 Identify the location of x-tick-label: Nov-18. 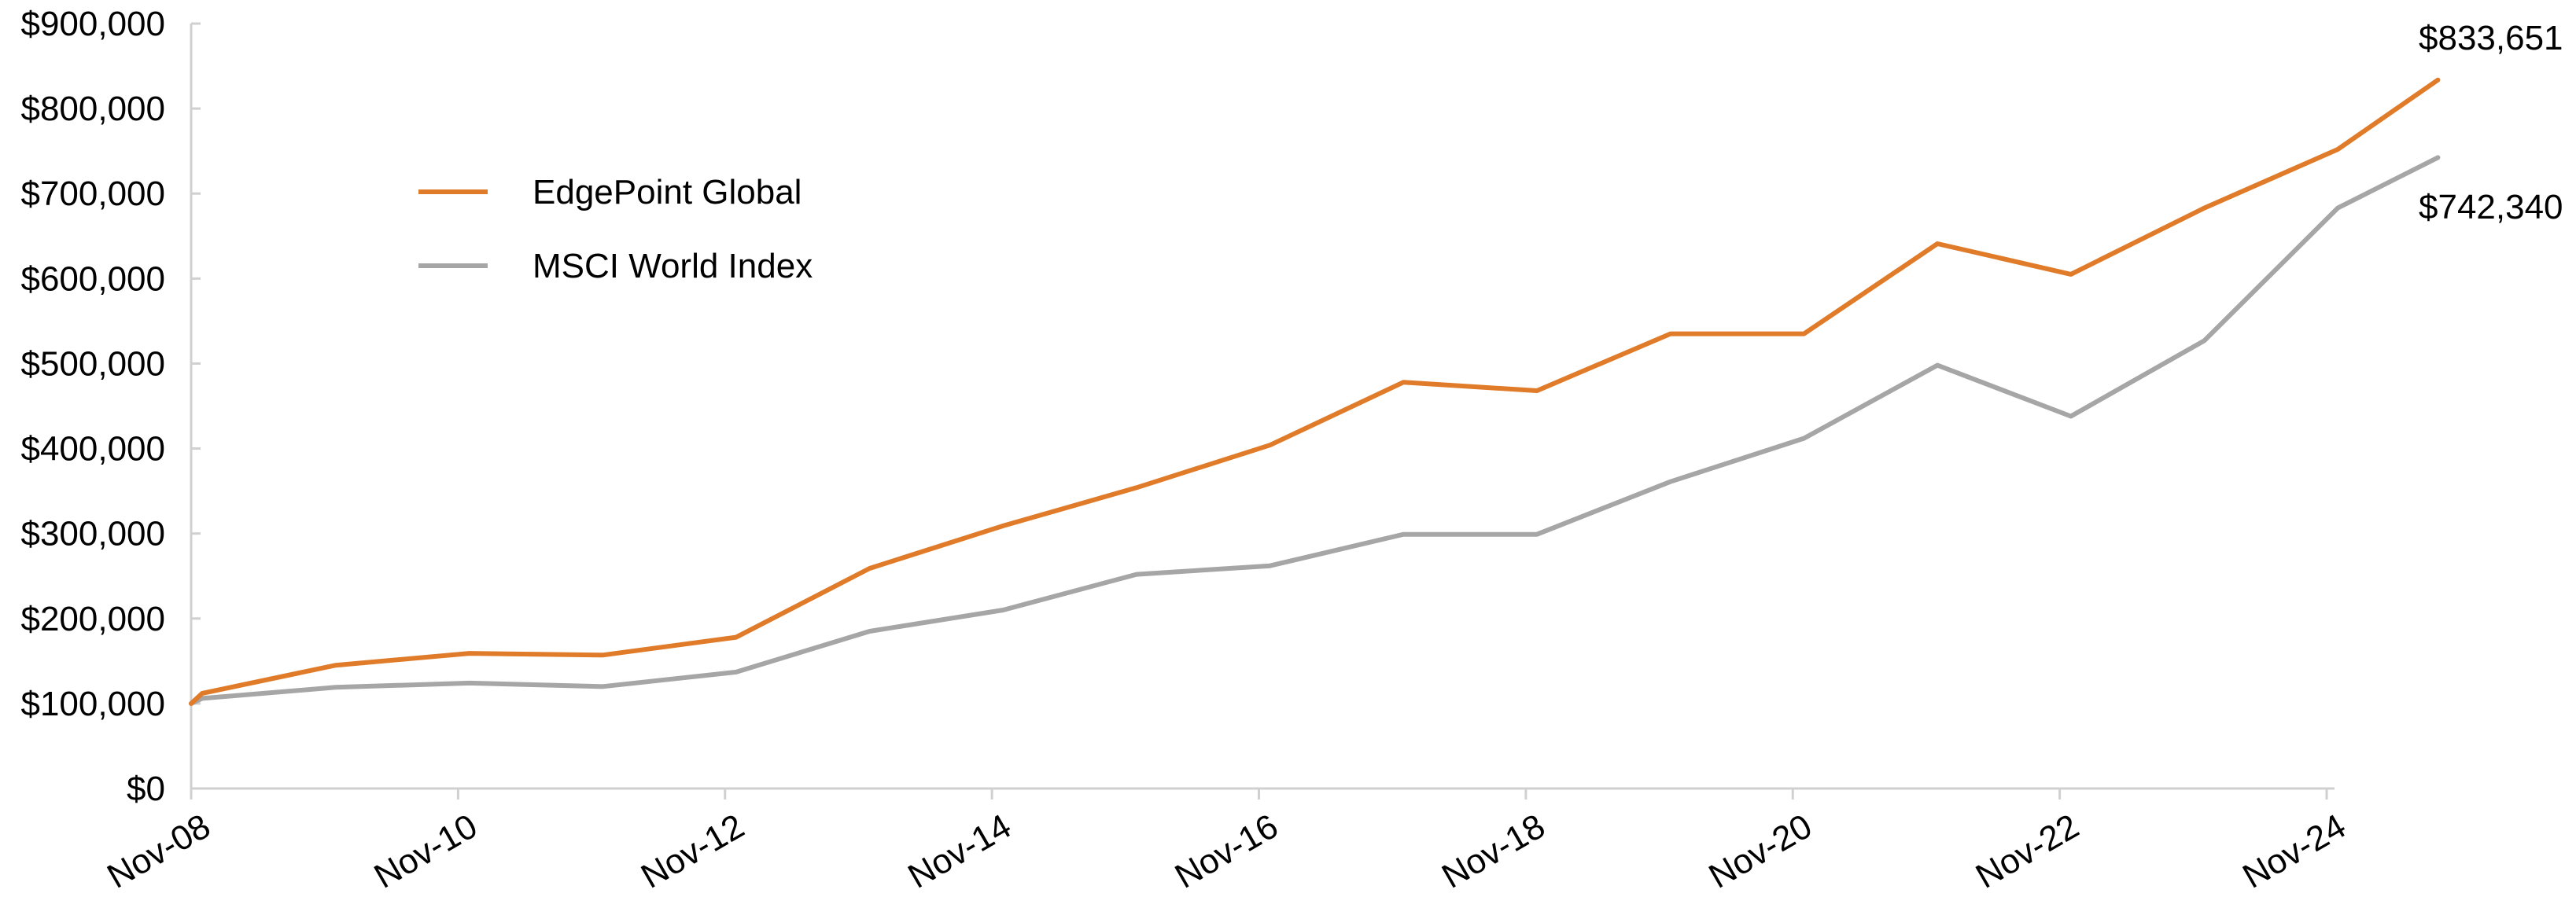
(1493, 851).